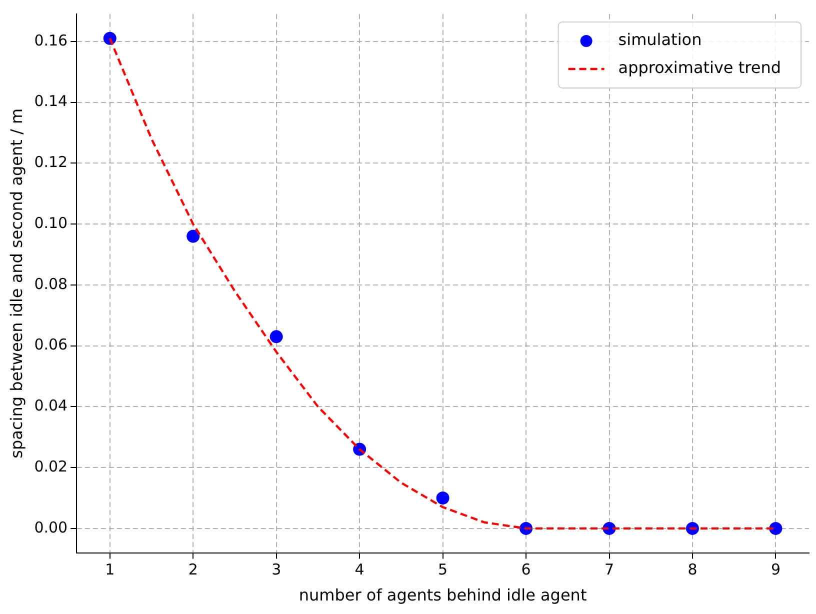 The height and width of the screenshot is (614, 816). What do you see at coordinates (193, 569) in the screenshot?
I see `x-tick-label: 2` at bounding box center [193, 569].